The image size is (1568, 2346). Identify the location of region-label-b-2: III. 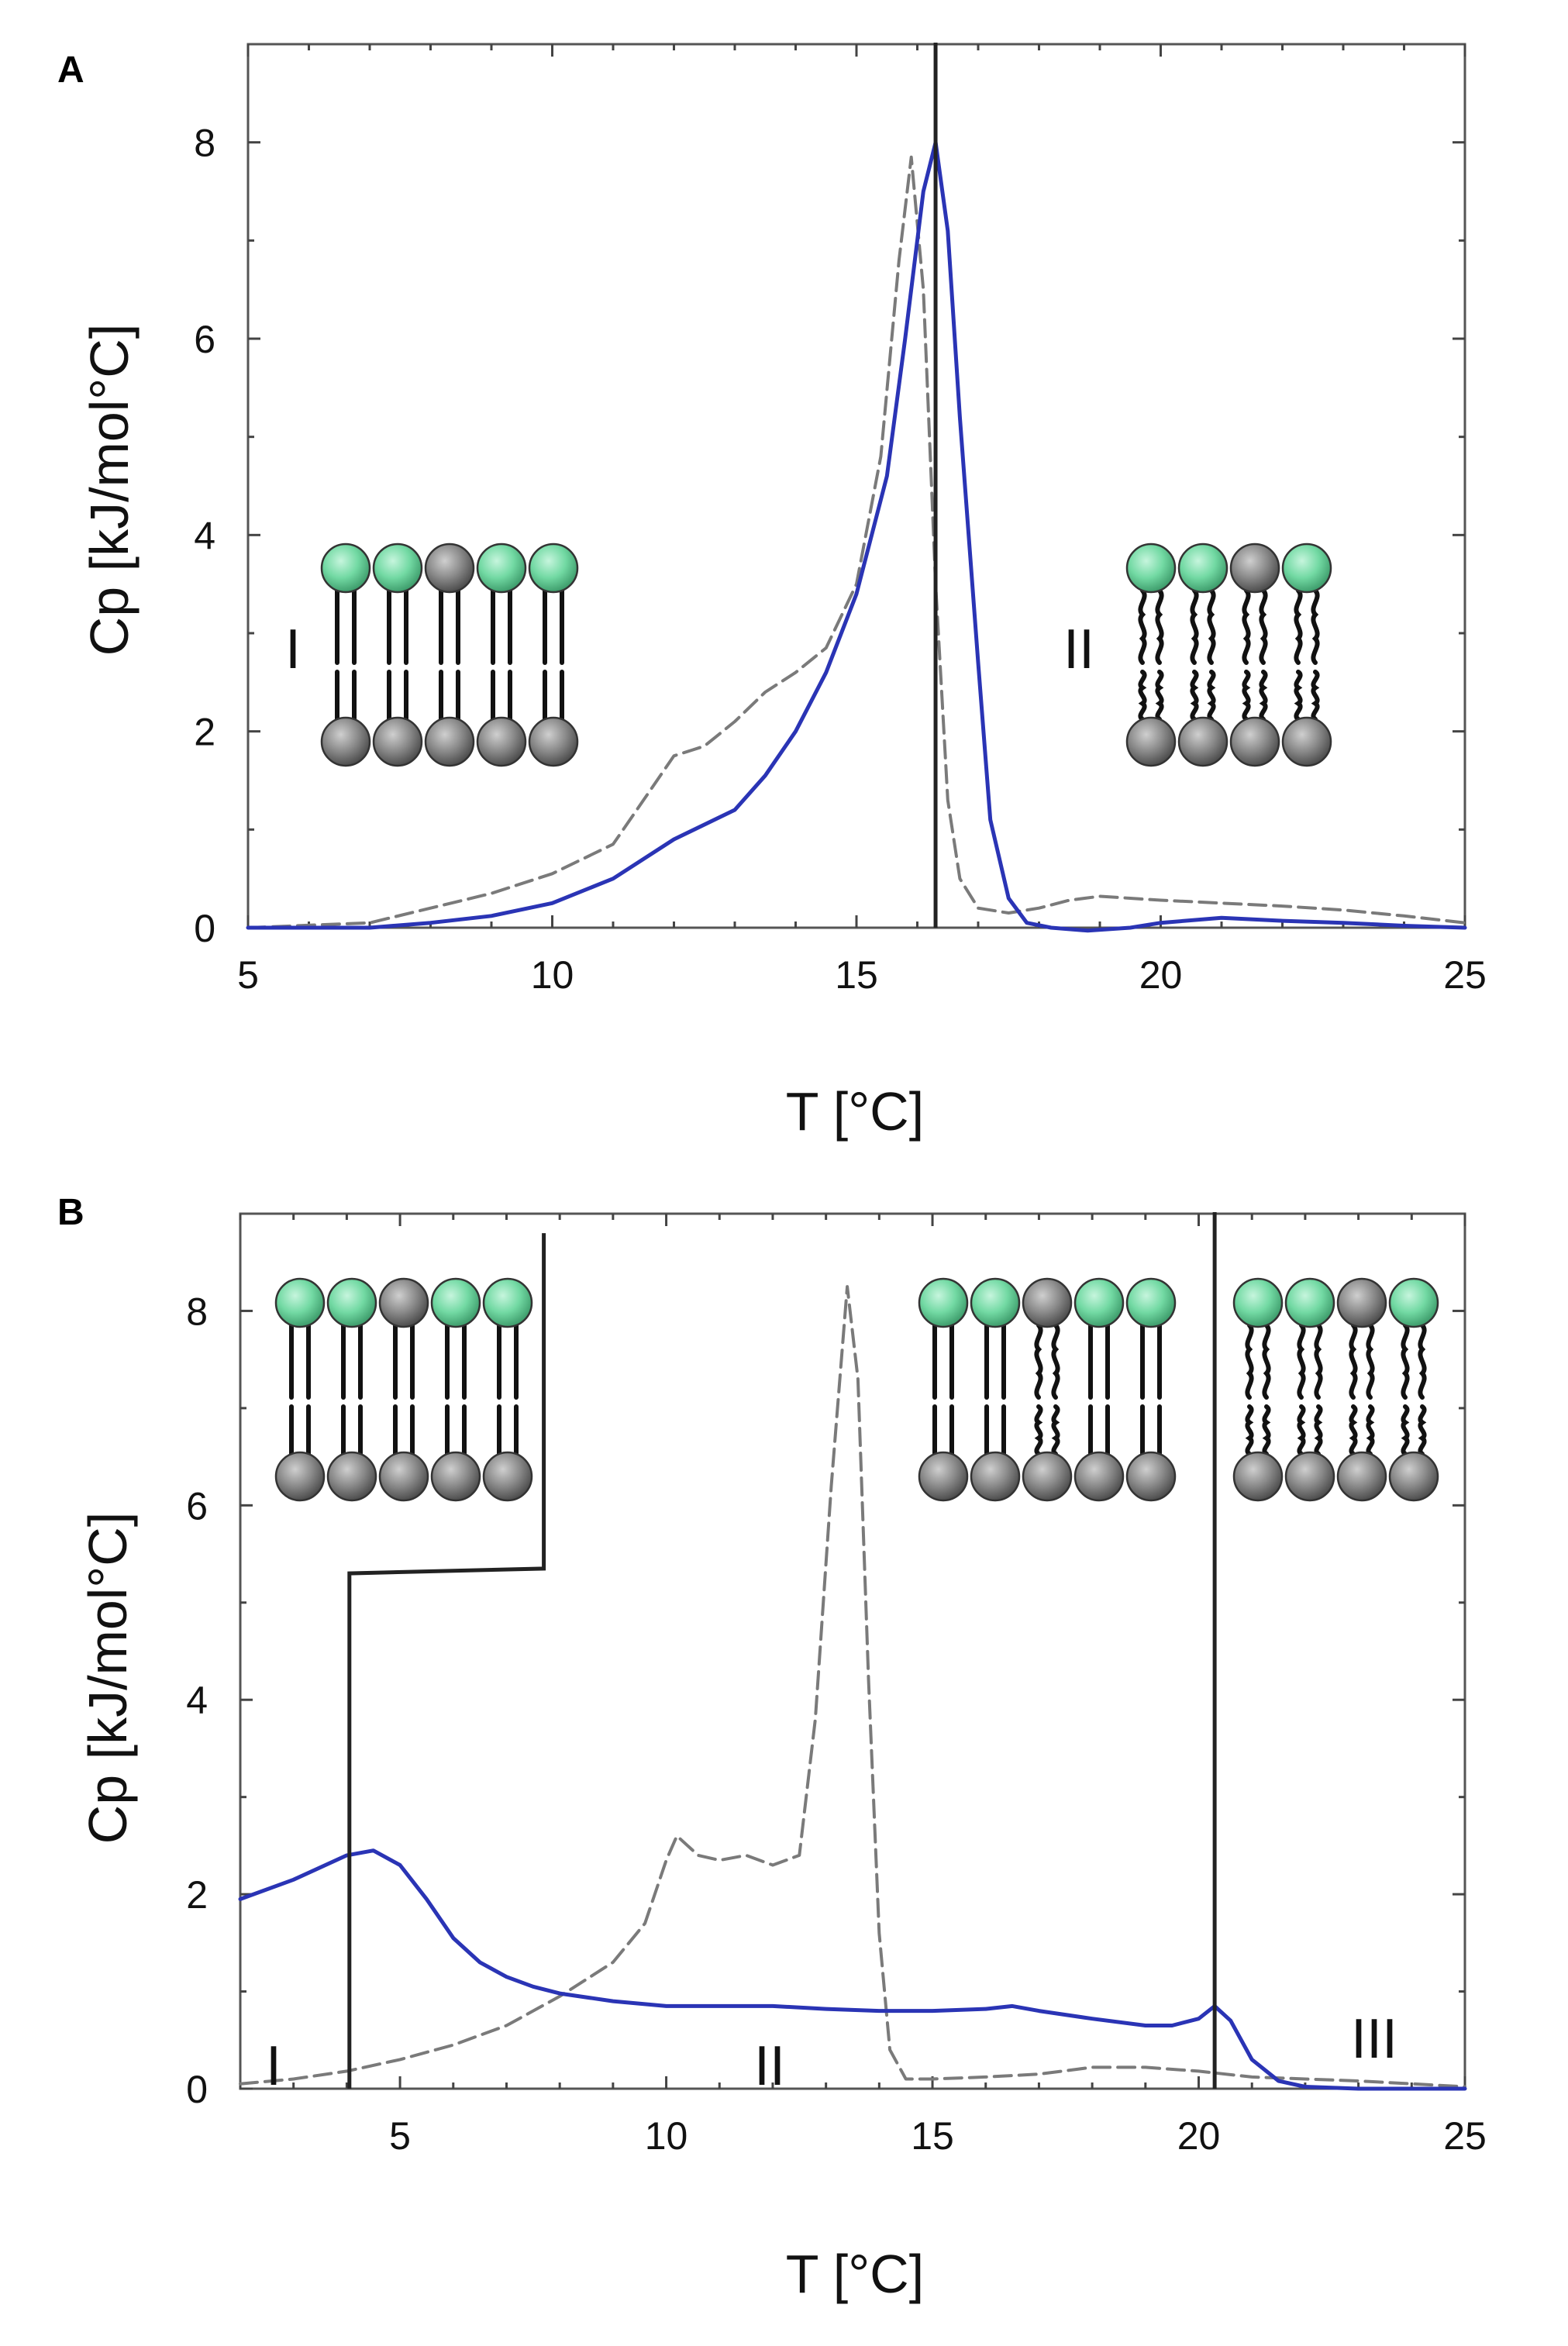
(1374, 2039).